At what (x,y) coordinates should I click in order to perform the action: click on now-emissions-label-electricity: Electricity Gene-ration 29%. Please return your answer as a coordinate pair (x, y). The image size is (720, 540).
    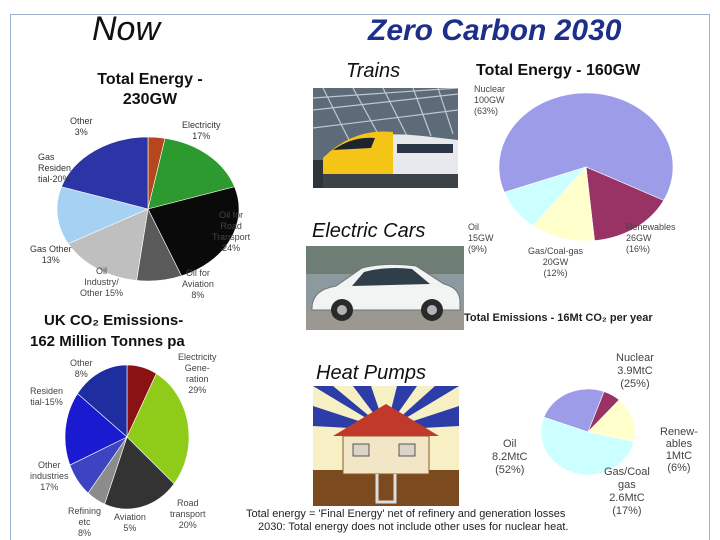
    Looking at the image, I should click on (197, 373).